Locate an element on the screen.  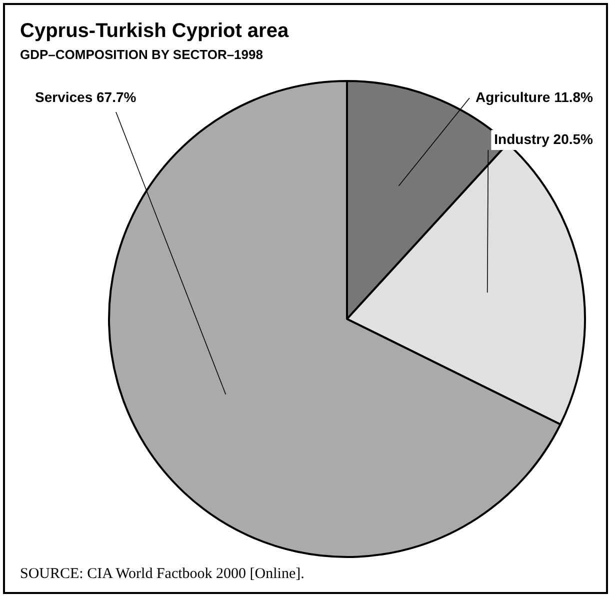
slice-label: Industry 20.5% is located at coordinates (544, 138).